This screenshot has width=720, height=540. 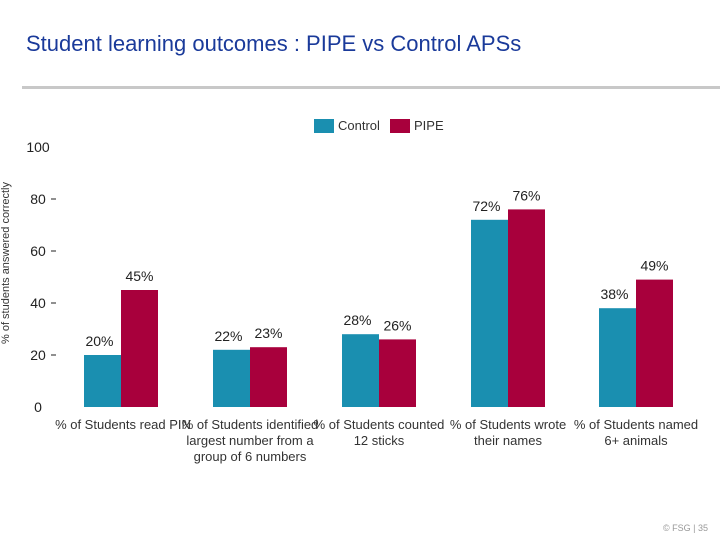 What do you see at coordinates (38, 251) in the screenshot?
I see `y-tick-label-60: 60` at bounding box center [38, 251].